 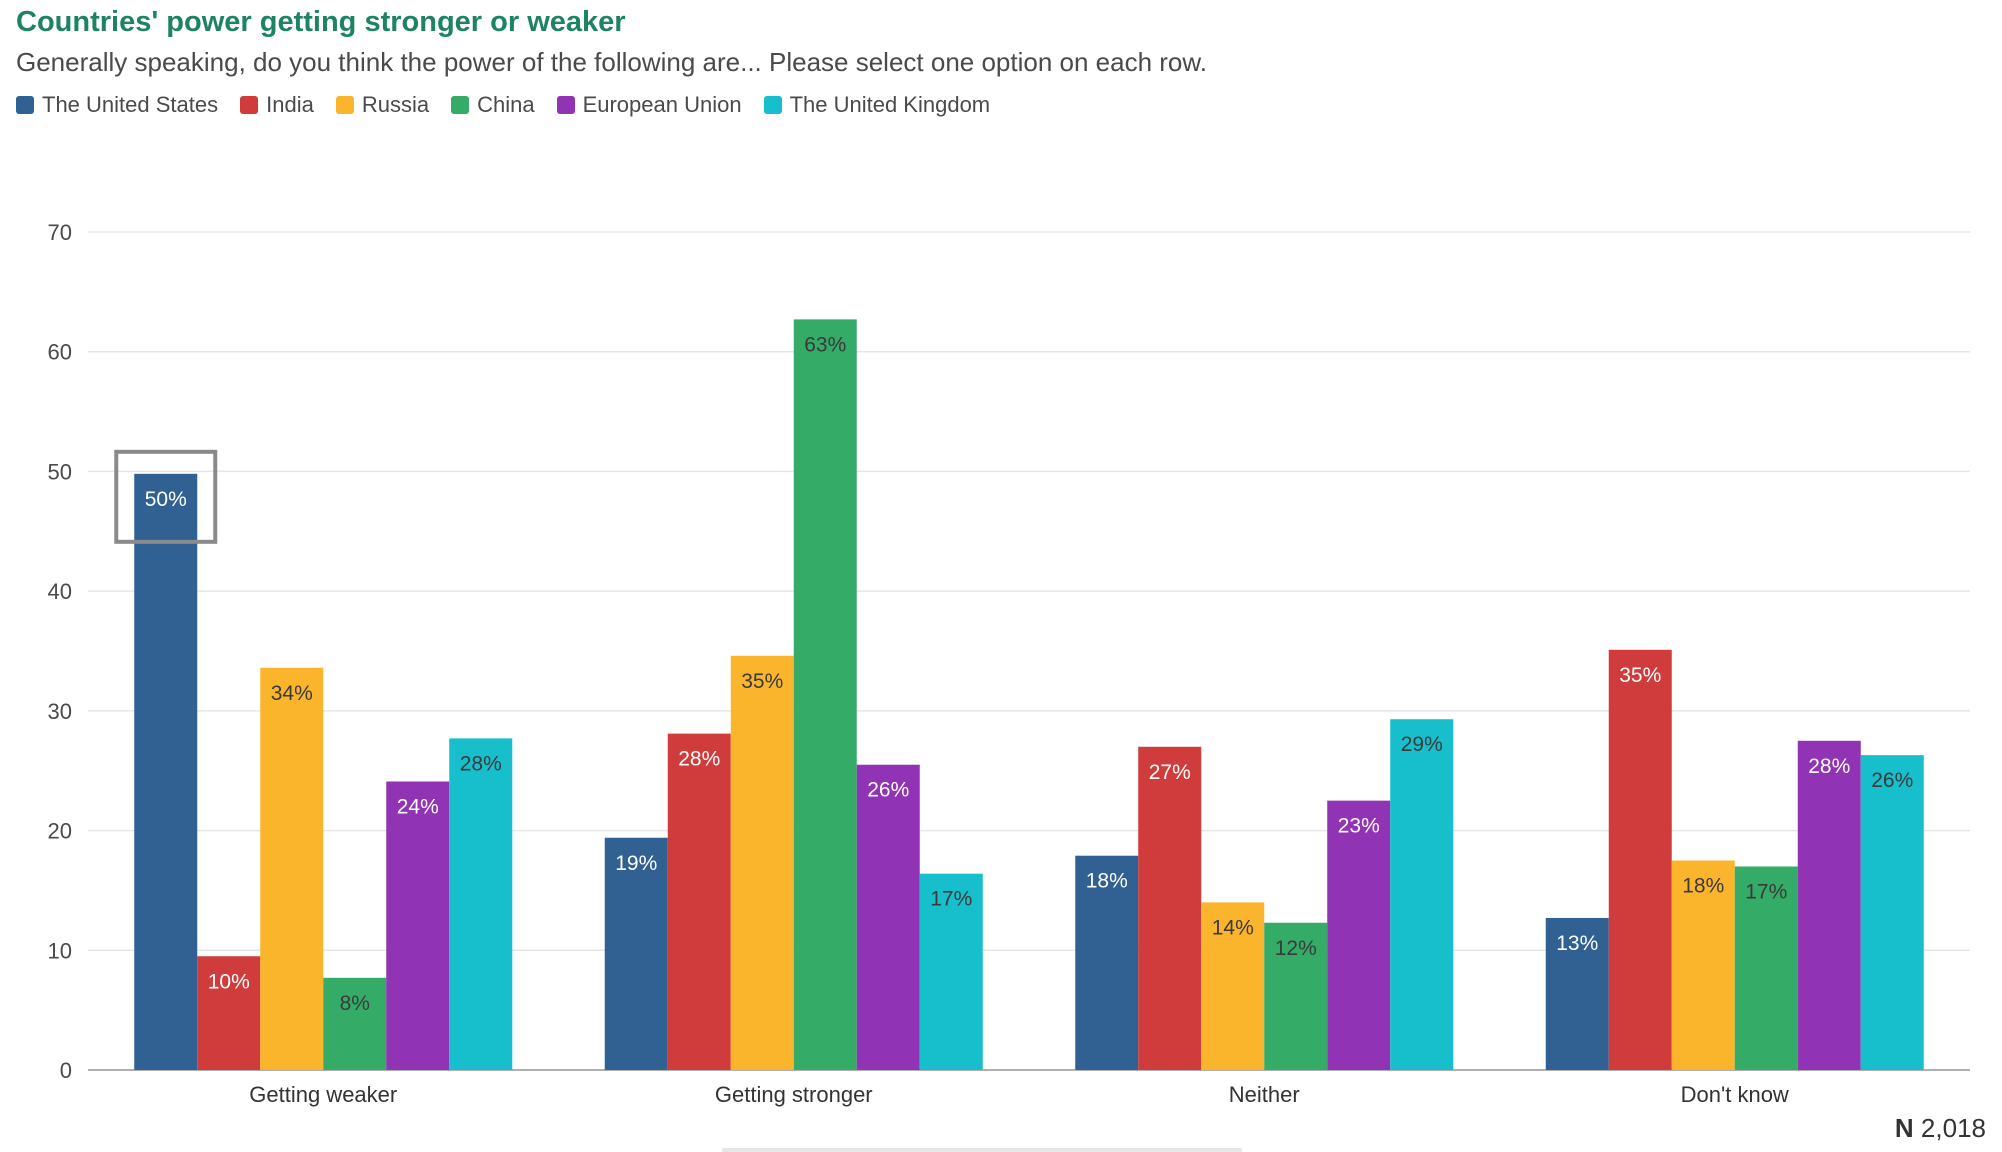 I want to click on sample-size: N 2,018, so click(x=1940, y=1128).